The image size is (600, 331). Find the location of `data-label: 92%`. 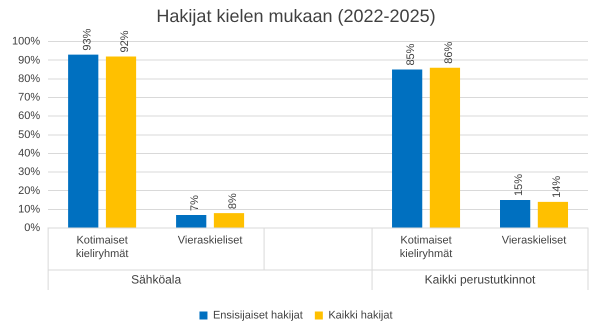

data-label: 92% is located at coordinates (125, 41).